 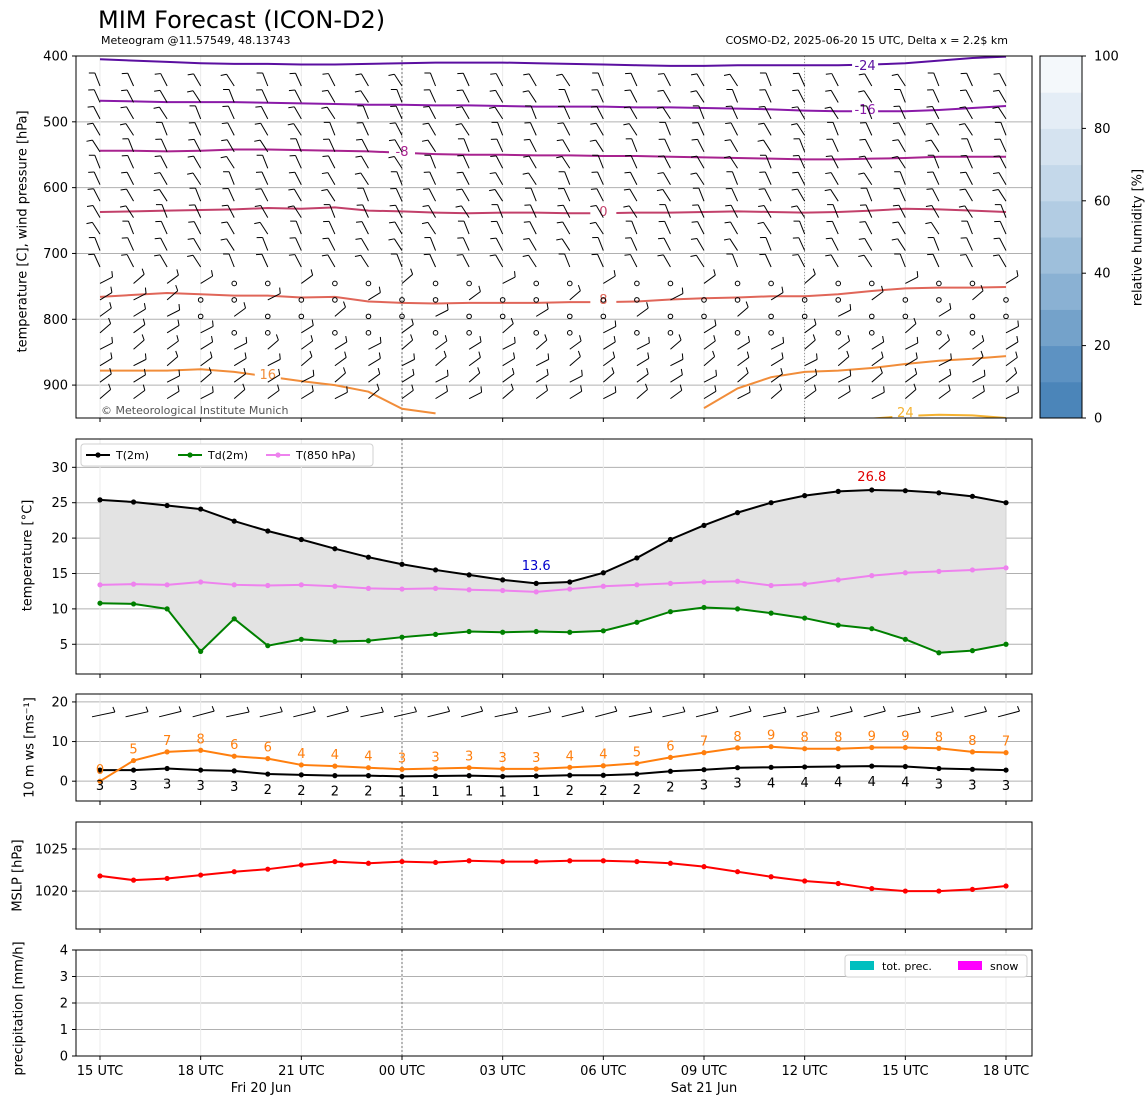 I want to click on isotherm-line, so click(x=855, y=382).